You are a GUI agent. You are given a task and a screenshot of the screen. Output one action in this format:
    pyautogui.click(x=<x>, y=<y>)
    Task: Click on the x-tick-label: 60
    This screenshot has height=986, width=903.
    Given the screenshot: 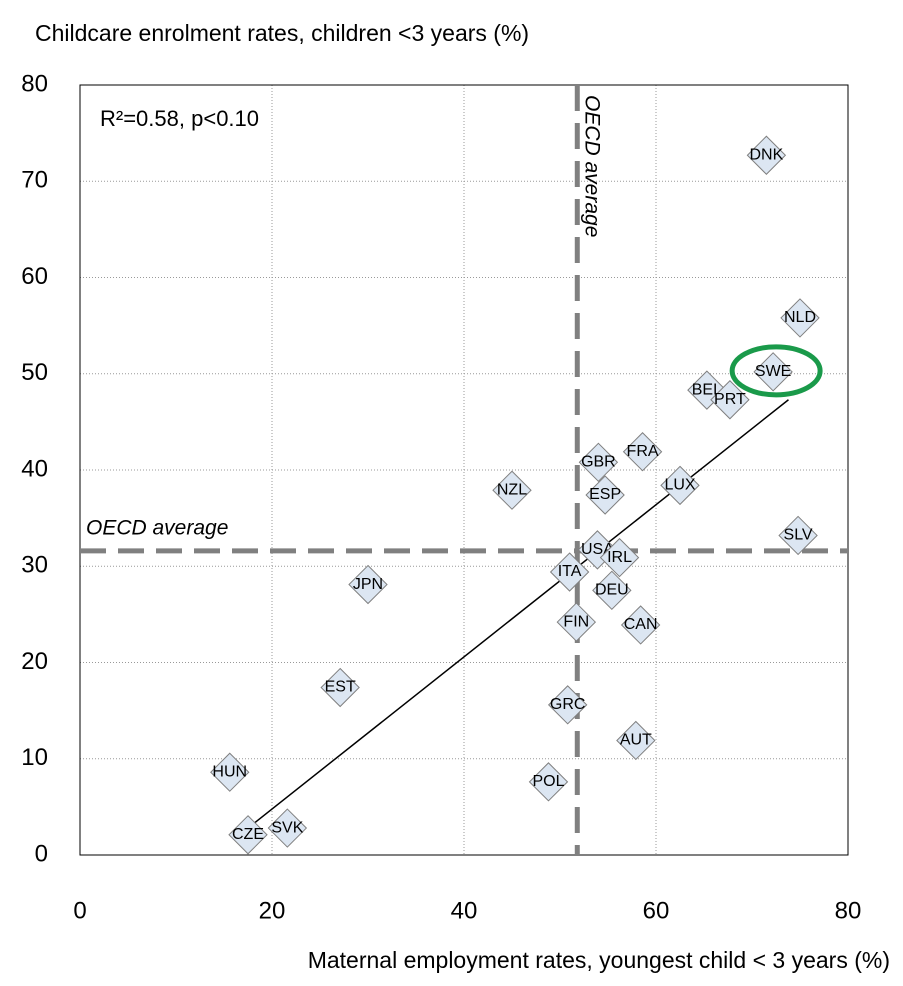 What is the action you would take?
    pyautogui.click(x=656, y=910)
    